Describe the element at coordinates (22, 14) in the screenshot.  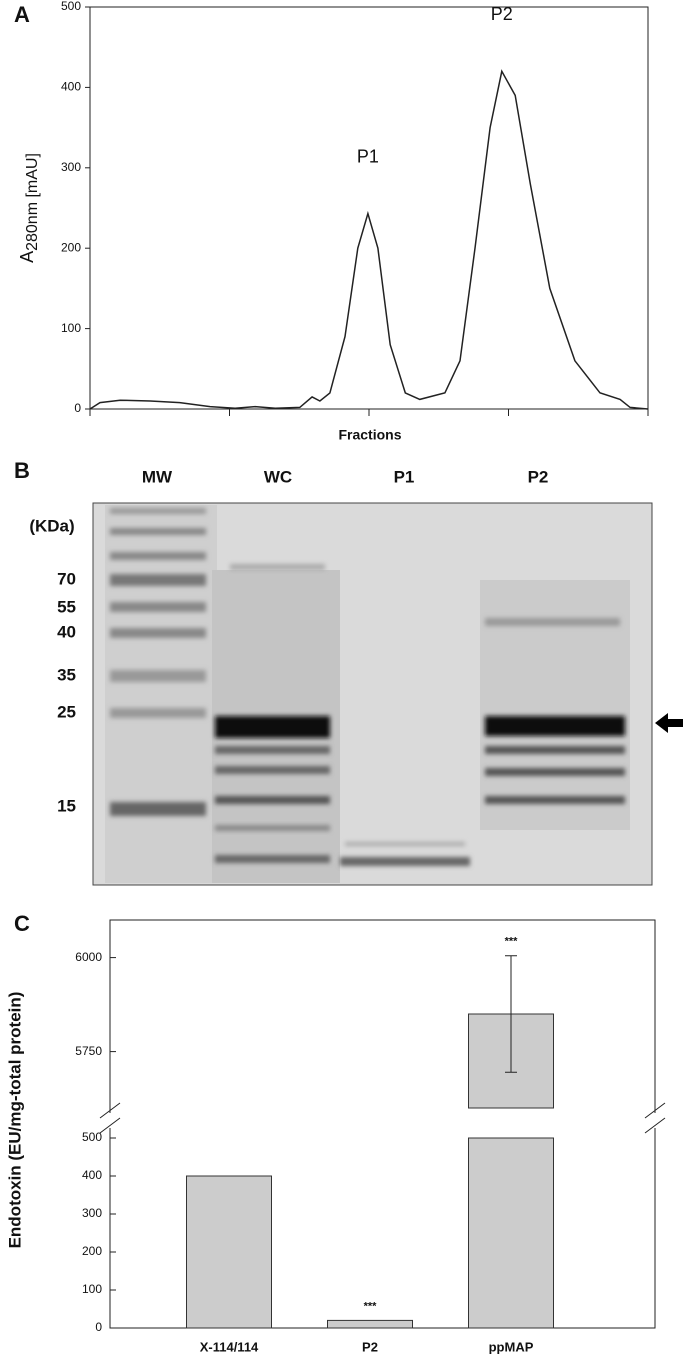
I see `panel-label: A` at that location.